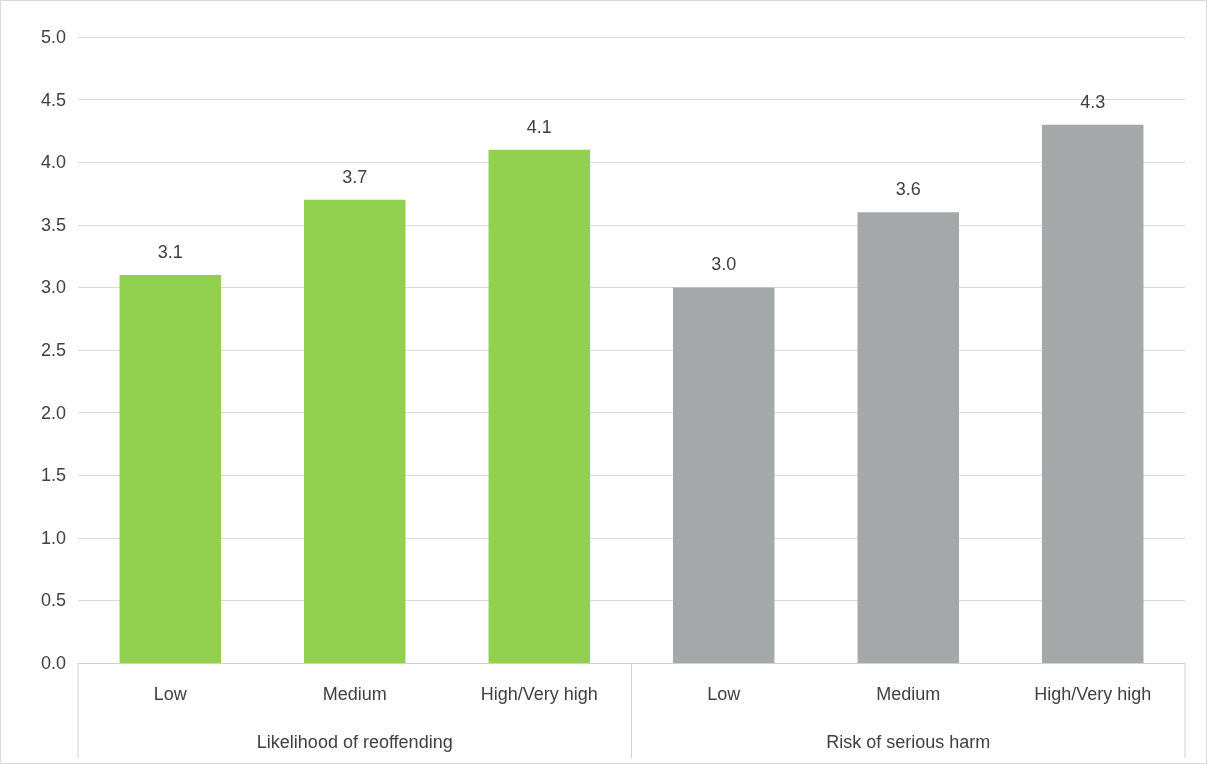  What do you see at coordinates (1093, 101) in the screenshot?
I see `data-label: 4.3` at bounding box center [1093, 101].